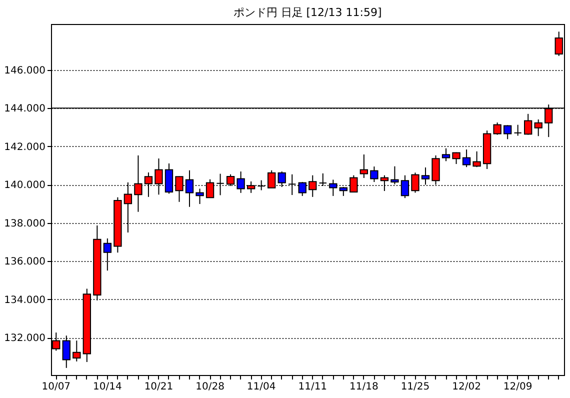 Image resolution: width=570 pixels, height=398 pixels. What do you see at coordinates (25, 338) in the screenshot?
I see `y-tick-label: 132.000` at bounding box center [25, 338].